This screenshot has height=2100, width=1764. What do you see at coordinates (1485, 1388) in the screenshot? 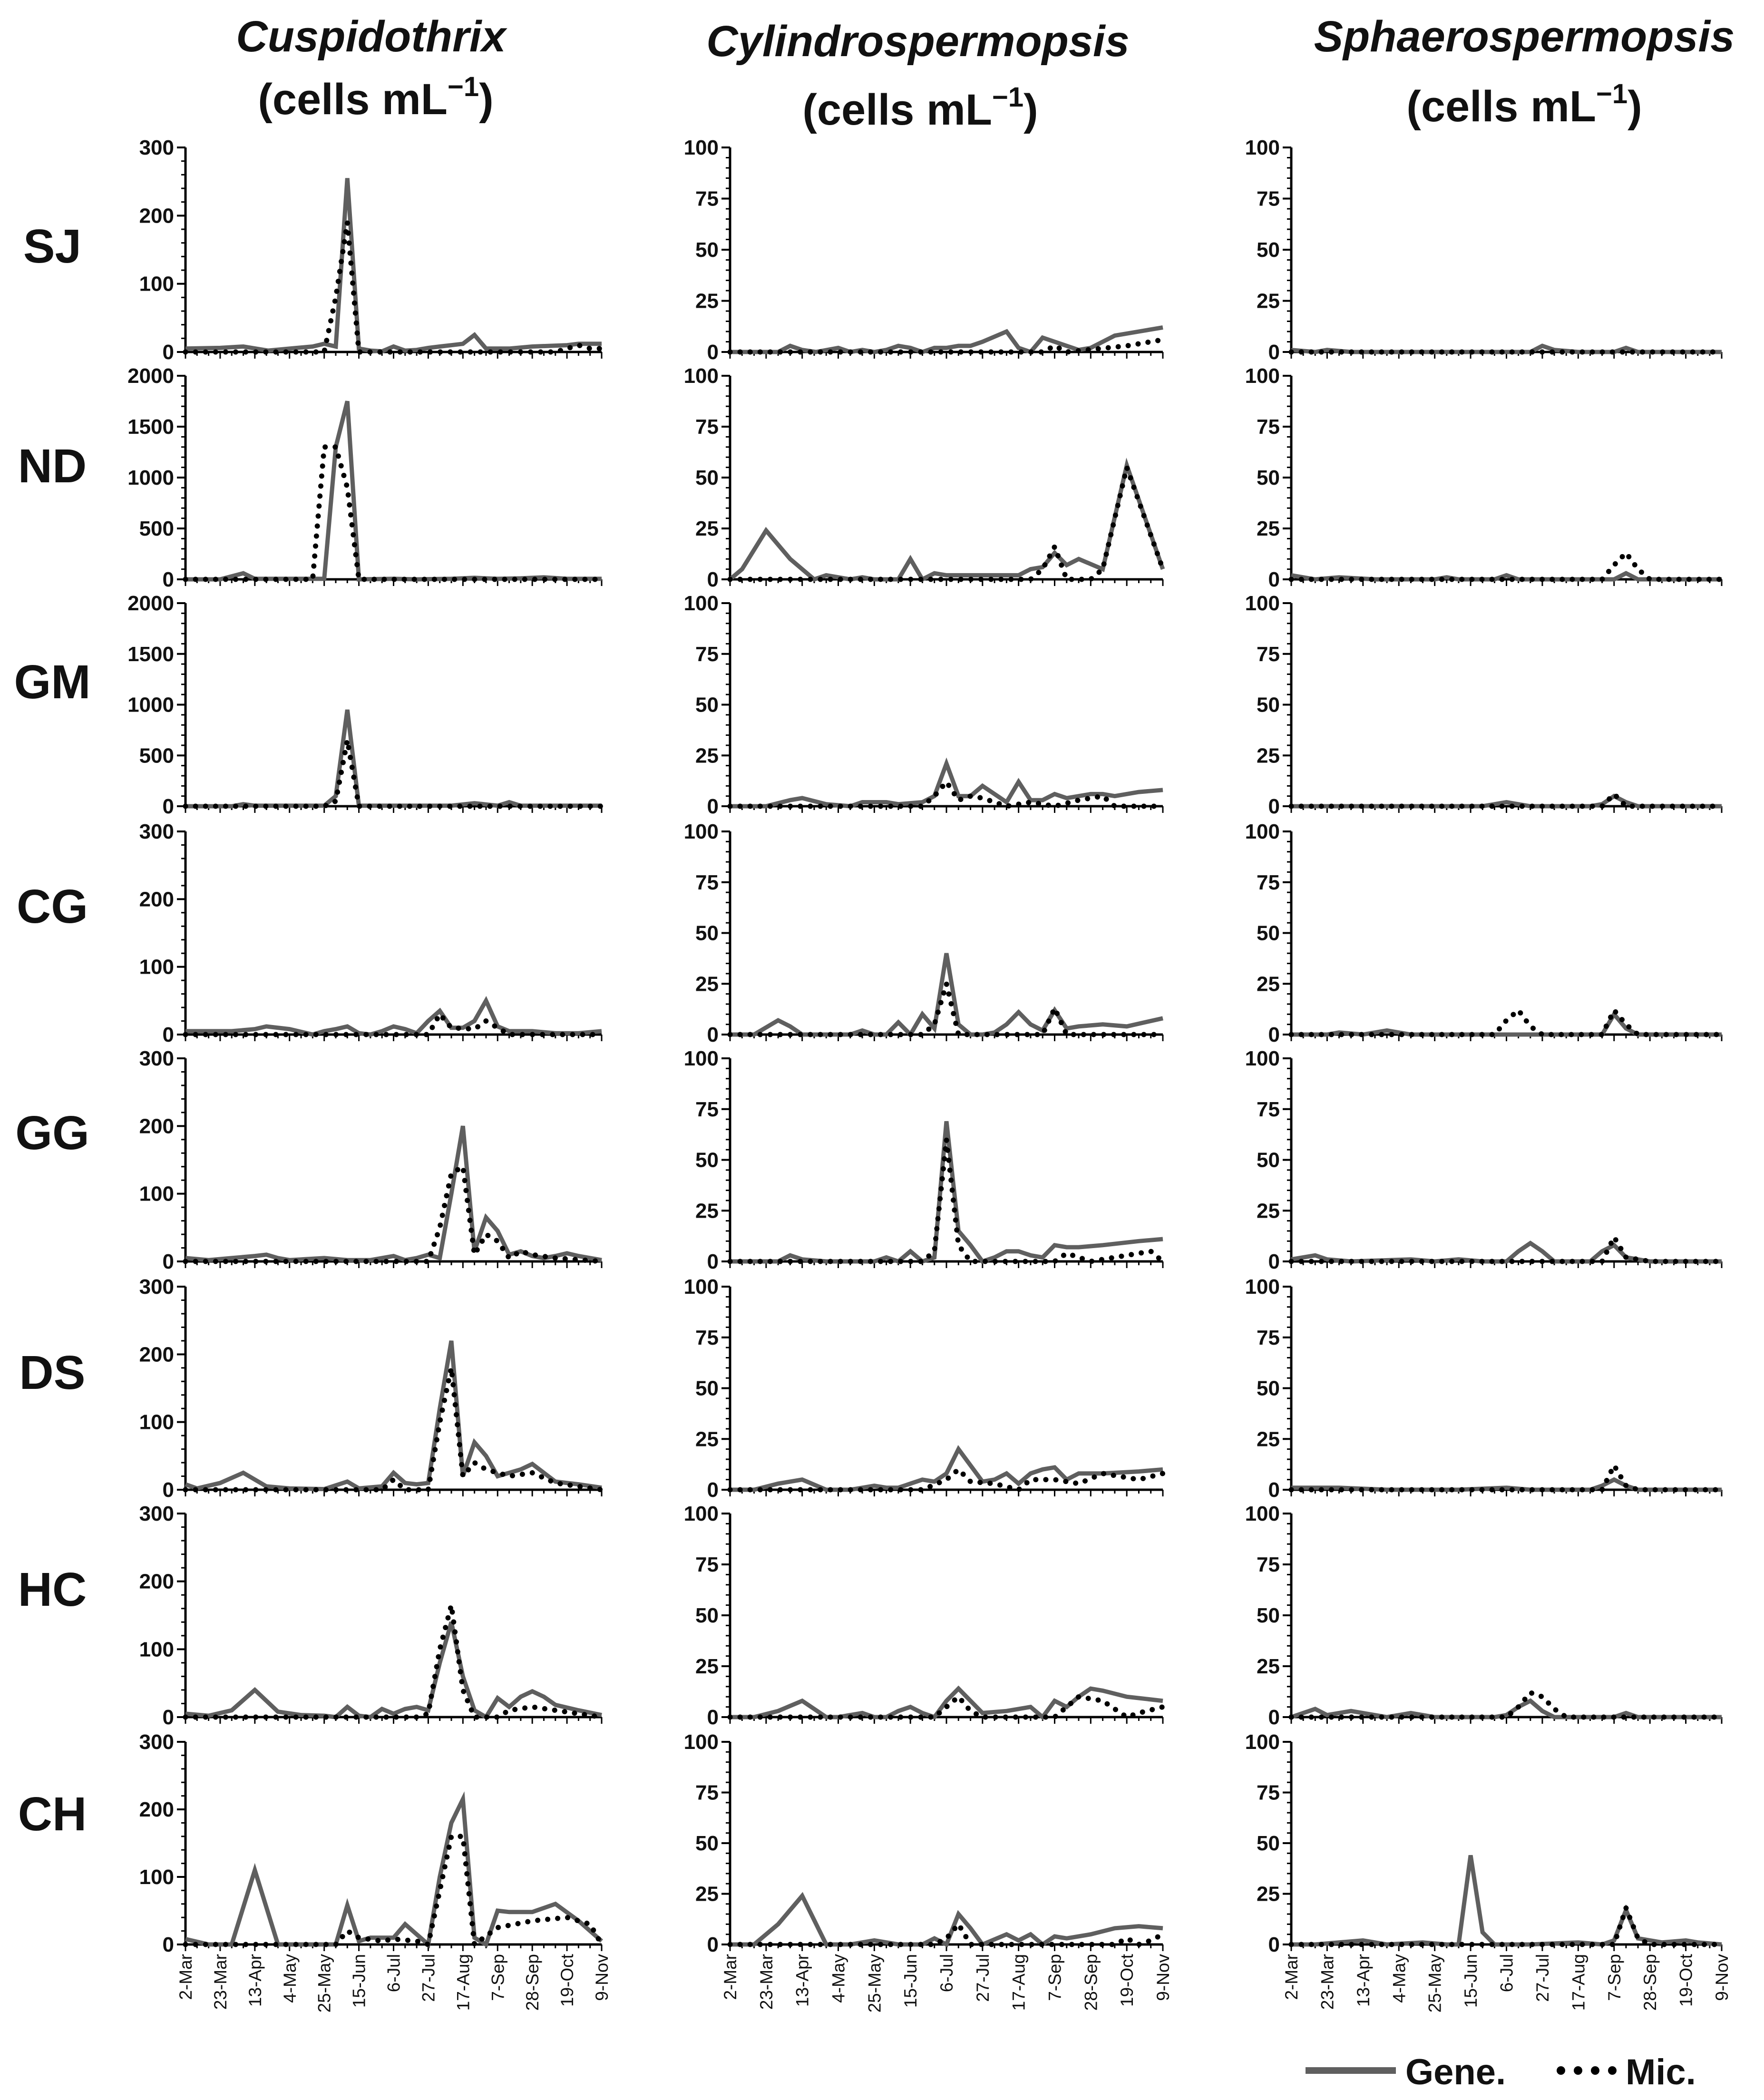
I see `panel-ds-2: 0 25 50 75 100` at bounding box center [1485, 1388].